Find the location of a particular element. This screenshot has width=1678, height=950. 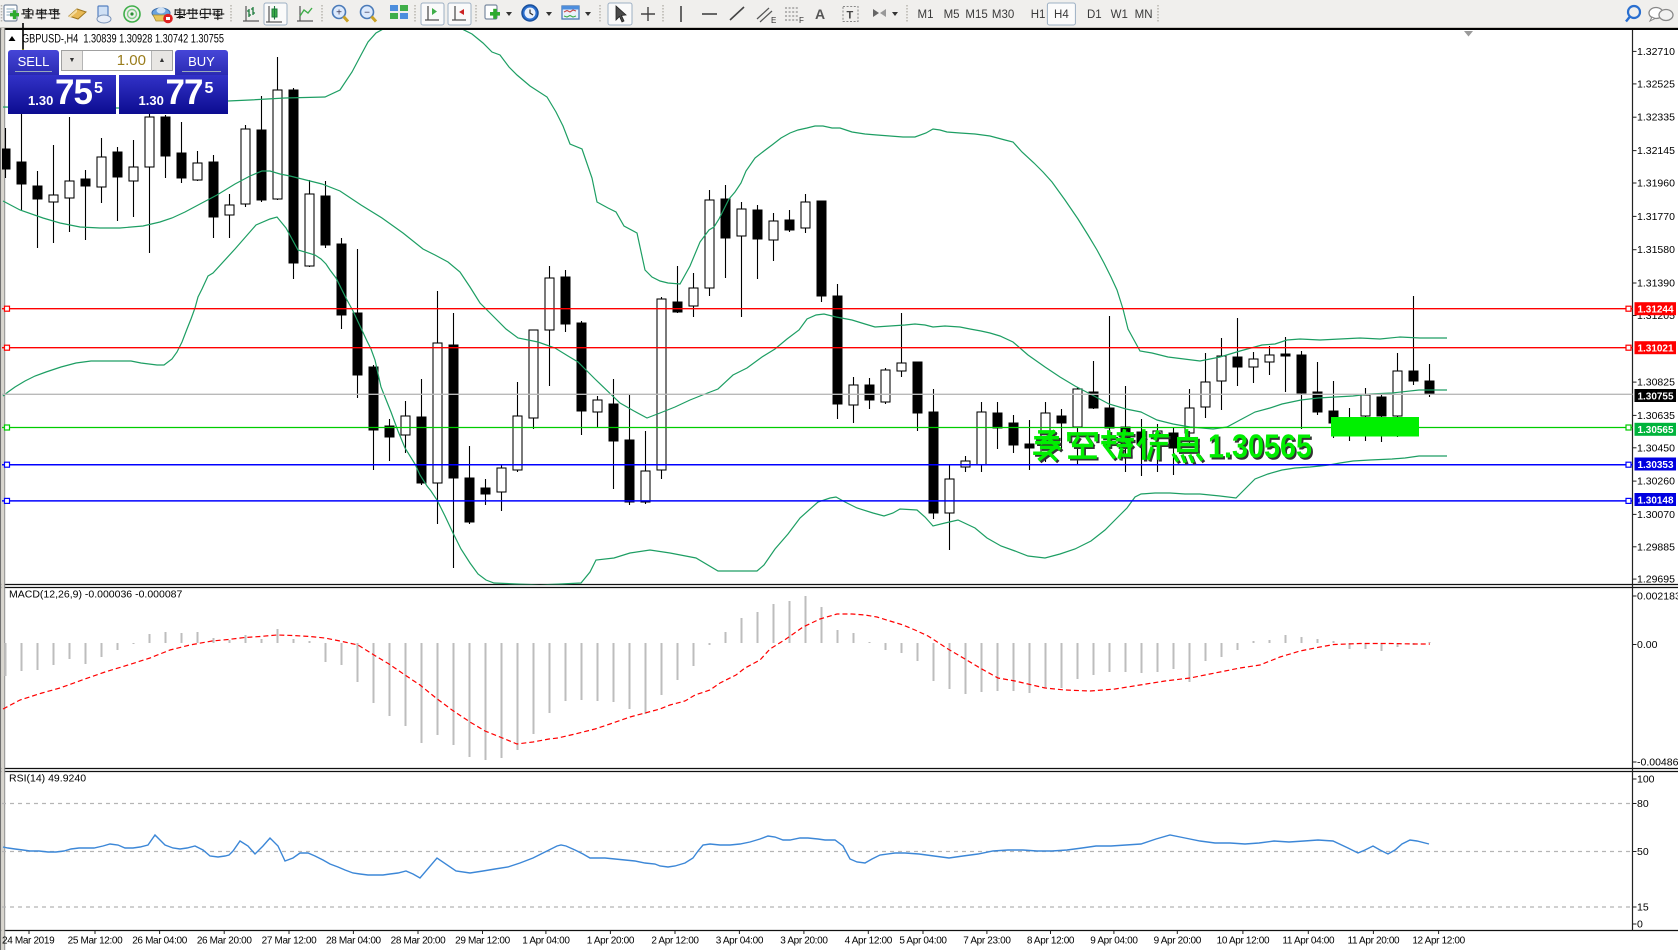

svg-text: MN is located at coordinates (1144, 15).